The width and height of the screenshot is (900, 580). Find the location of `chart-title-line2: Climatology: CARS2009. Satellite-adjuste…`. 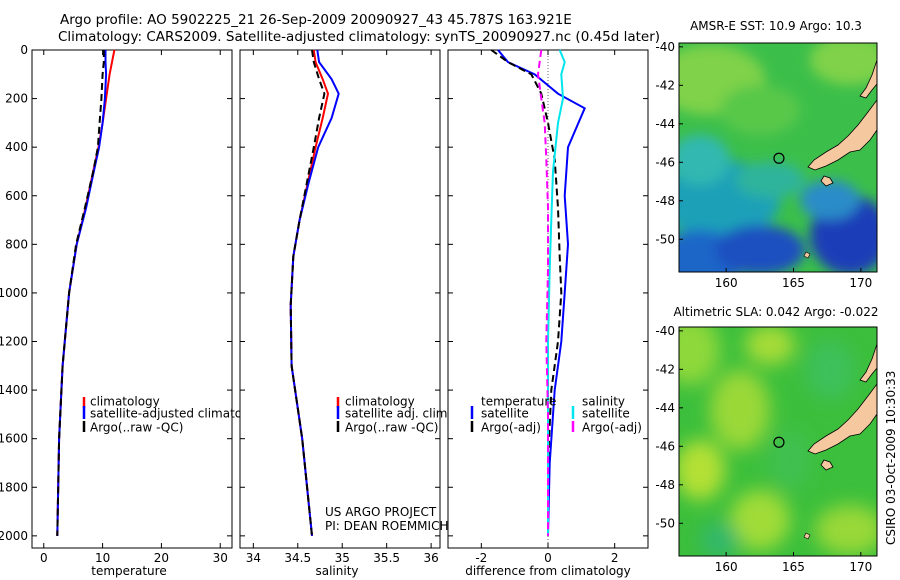

chart-title-line2: Climatology: CARS2009. Satellite-adjuste… is located at coordinates (359, 37).